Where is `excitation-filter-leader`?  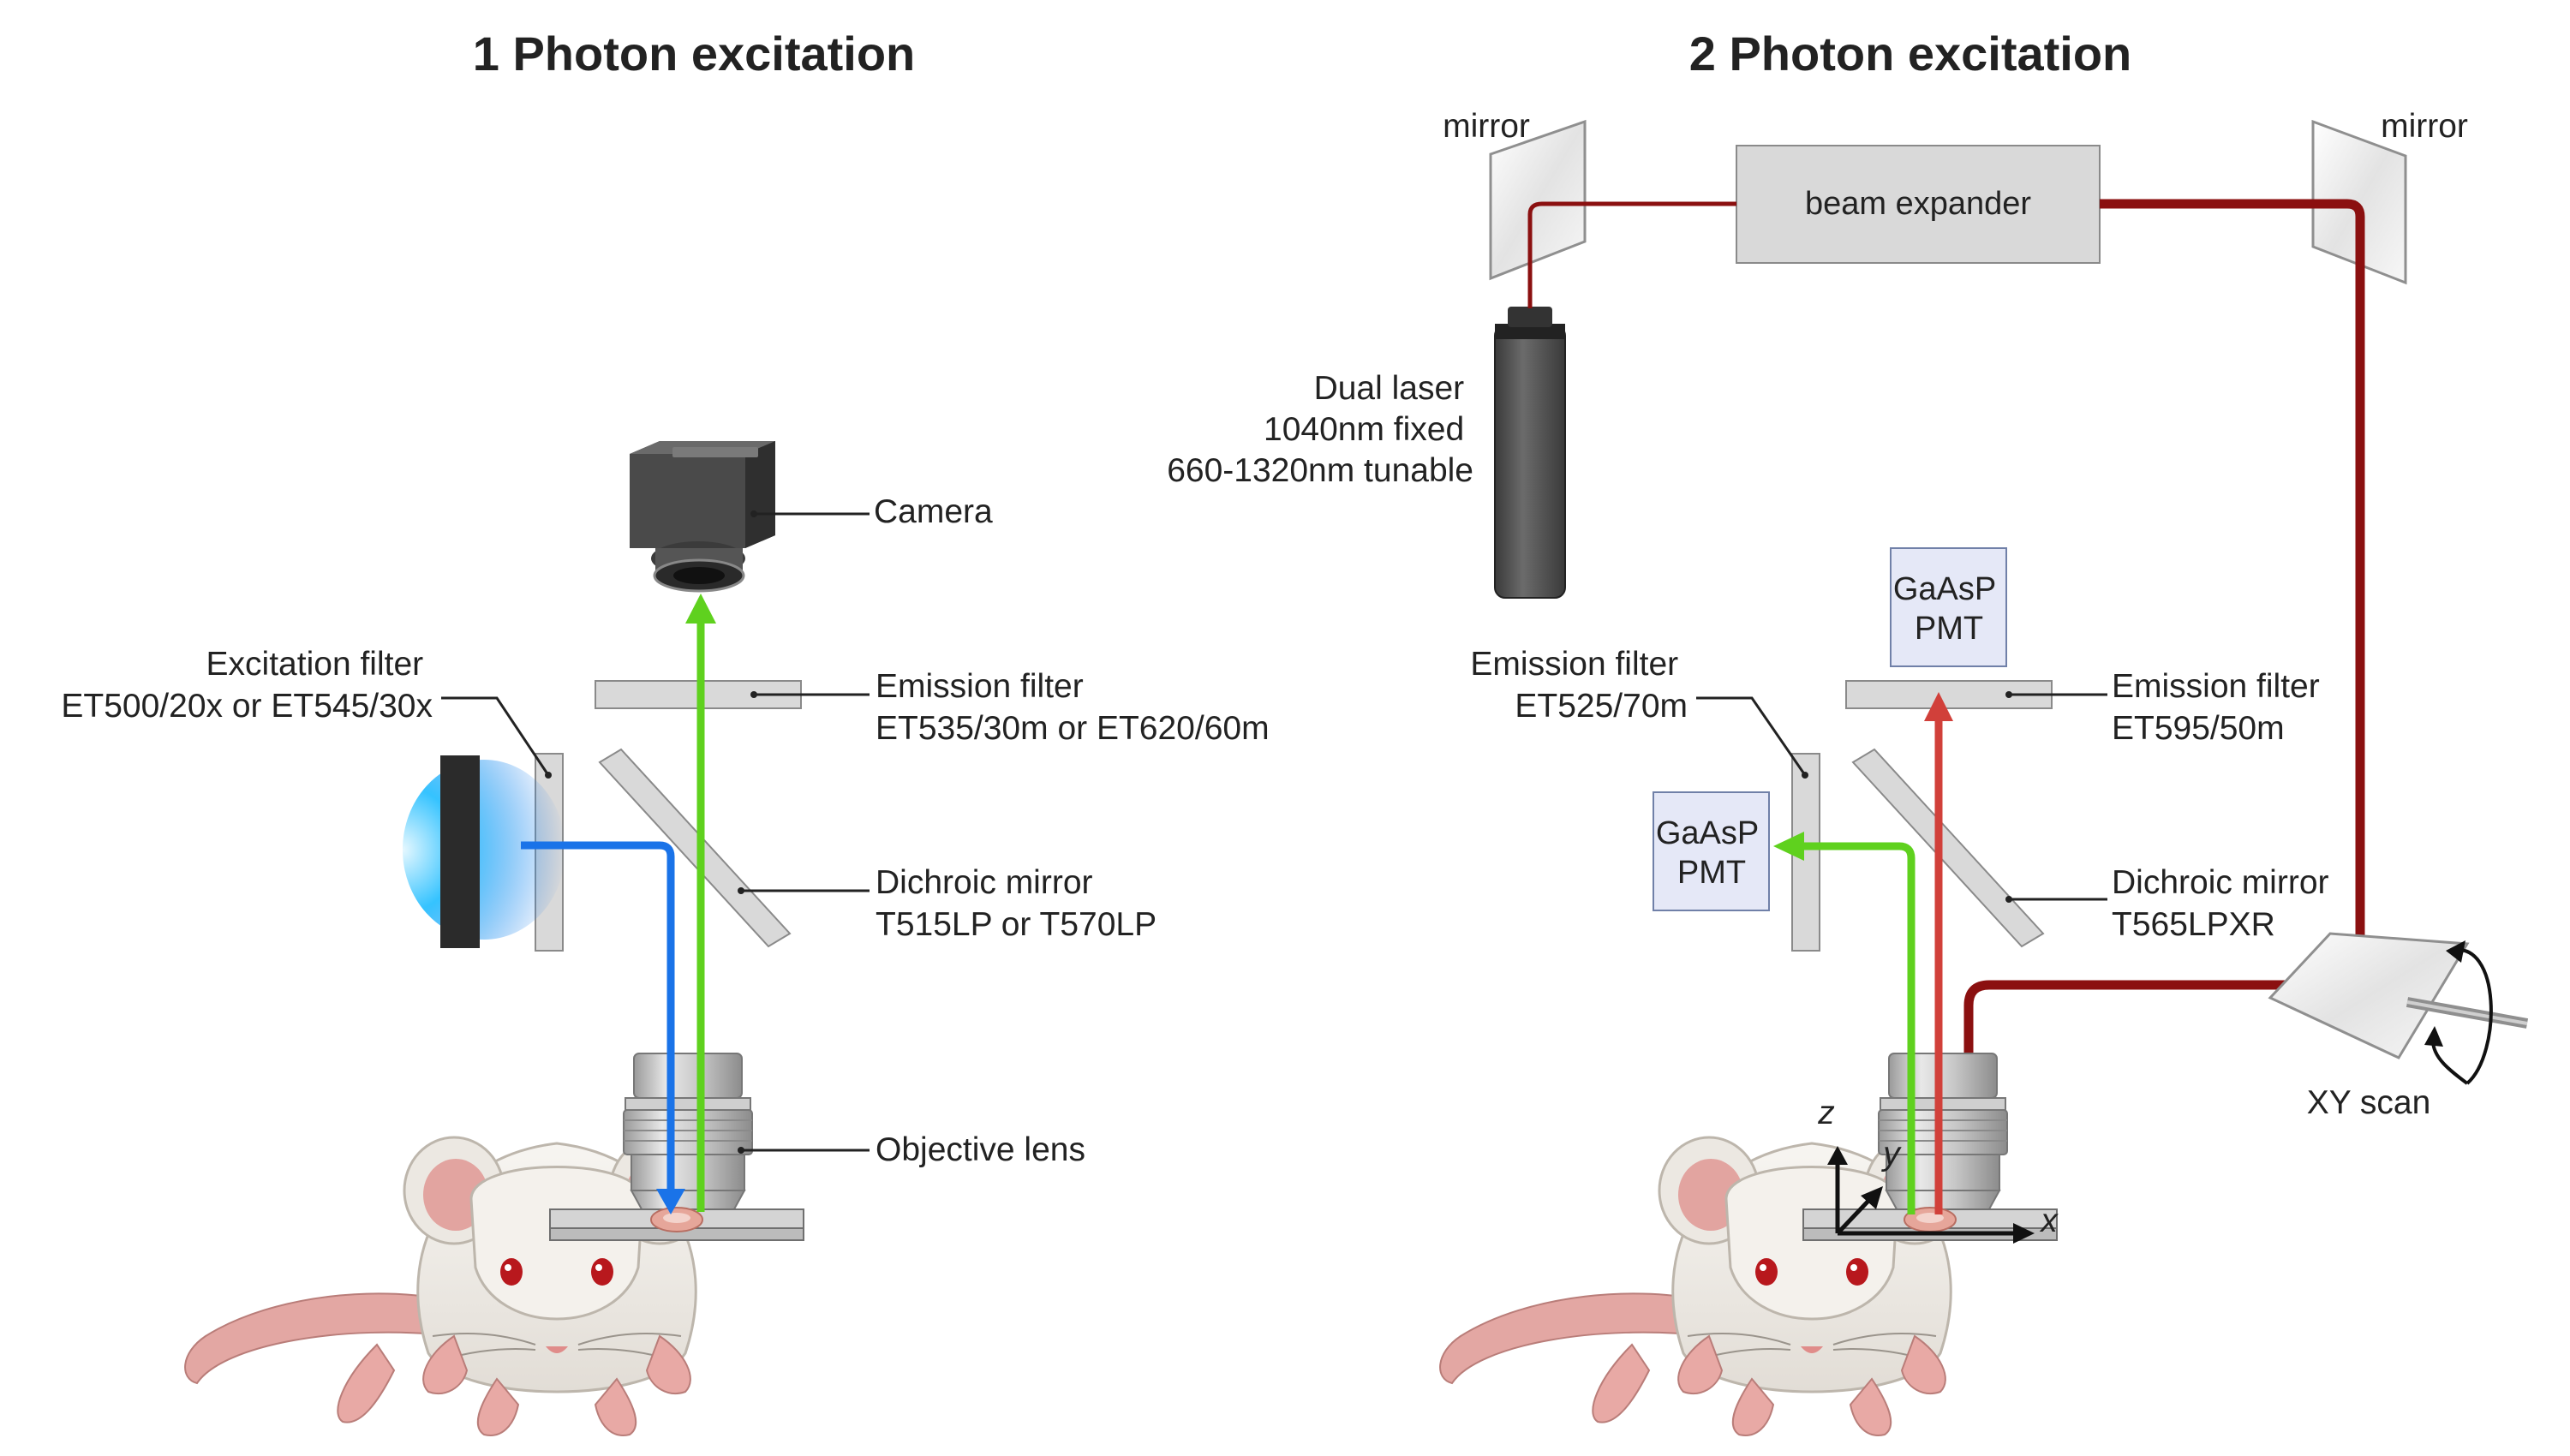 excitation-filter-leader is located at coordinates (496, 736).